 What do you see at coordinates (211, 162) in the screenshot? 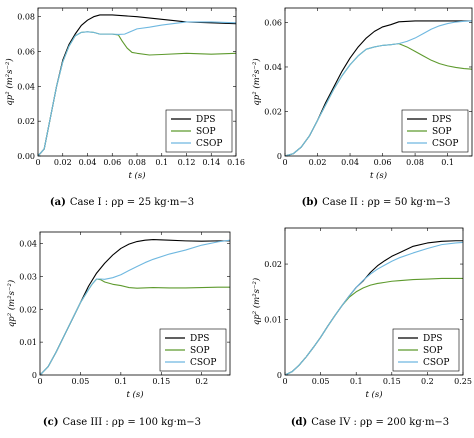
I see `x-tick-label: 0.14` at bounding box center [211, 162].